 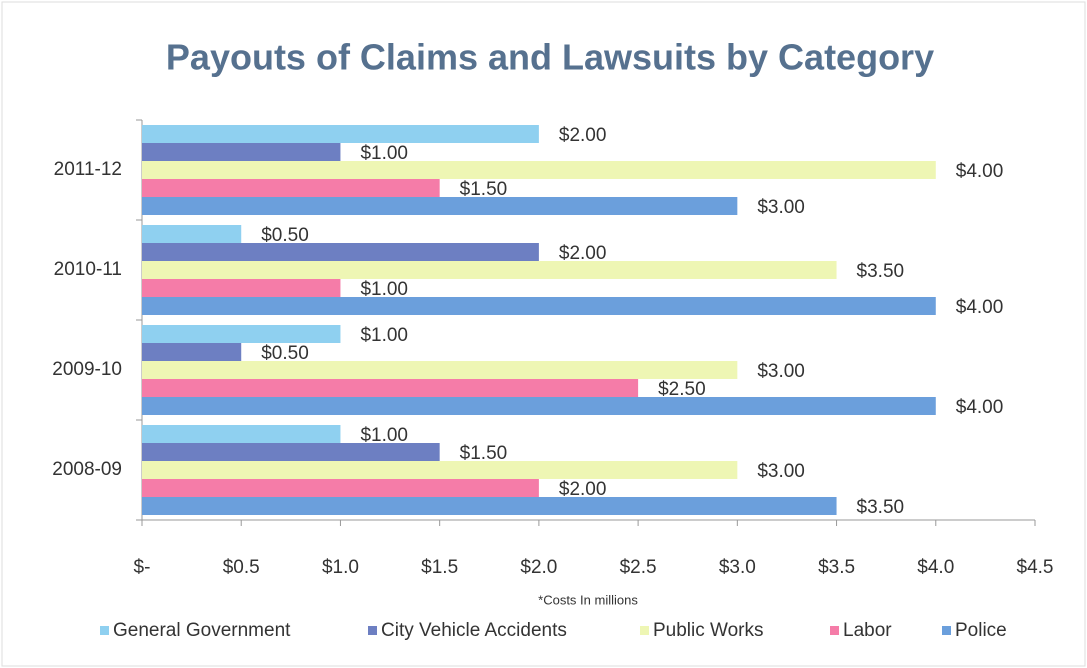 I want to click on legend-label: Labor, so click(x=867, y=630).